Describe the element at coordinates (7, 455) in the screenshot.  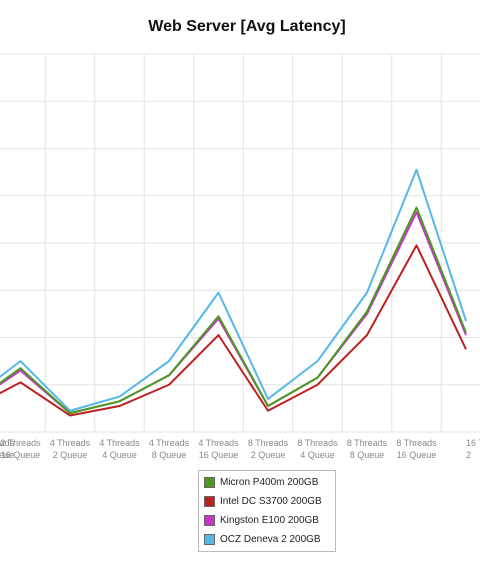
I see `x-tick-label: ueue` at that location.